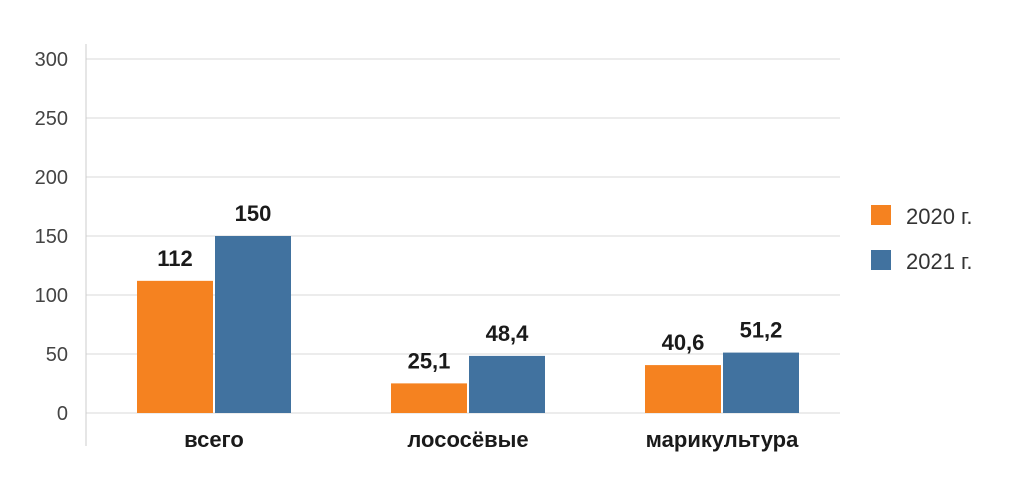  What do you see at coordinates (922, 239) in the screenshot?
I see `legend: 2020 г. 2021 г.` at bounding box center [922, 239].